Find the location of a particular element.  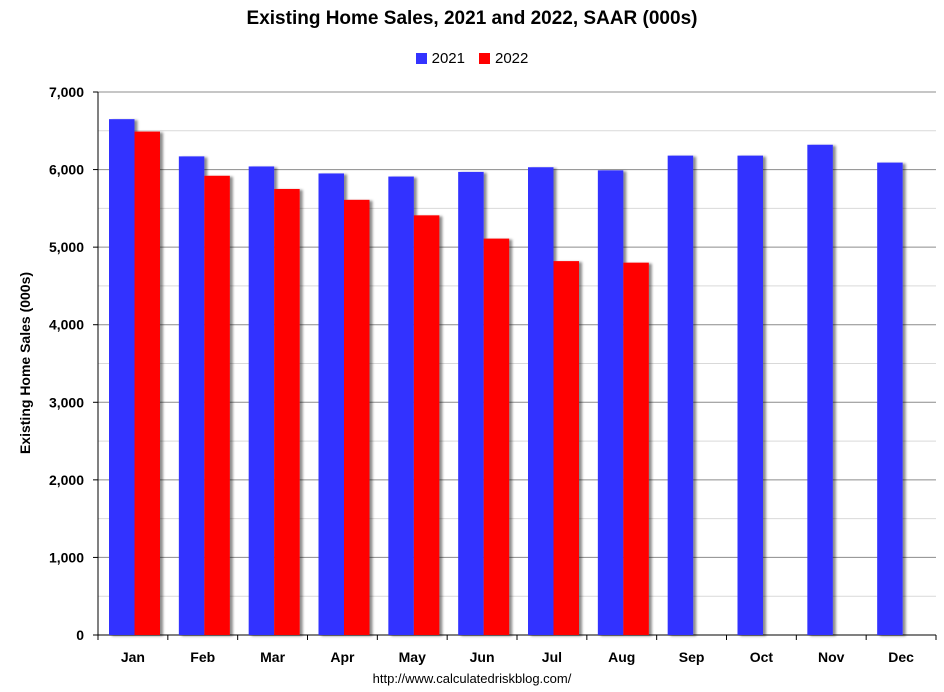

legend: 2021 2022 is located at coordinates (472, 58).